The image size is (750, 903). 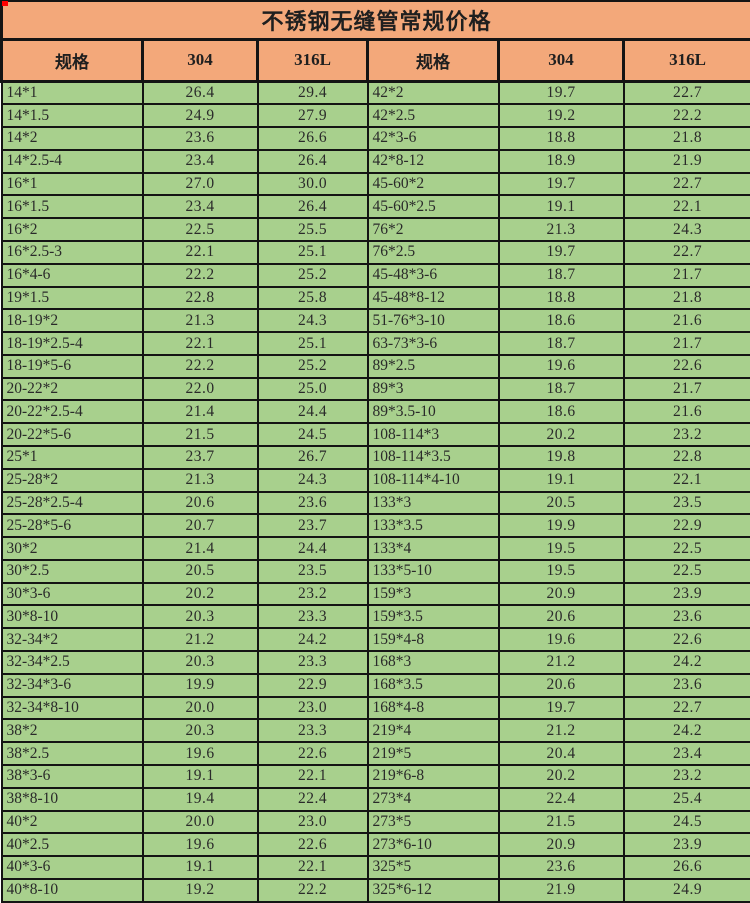 I want to click on price-cell: 25.5, so click(x=312, y=229).